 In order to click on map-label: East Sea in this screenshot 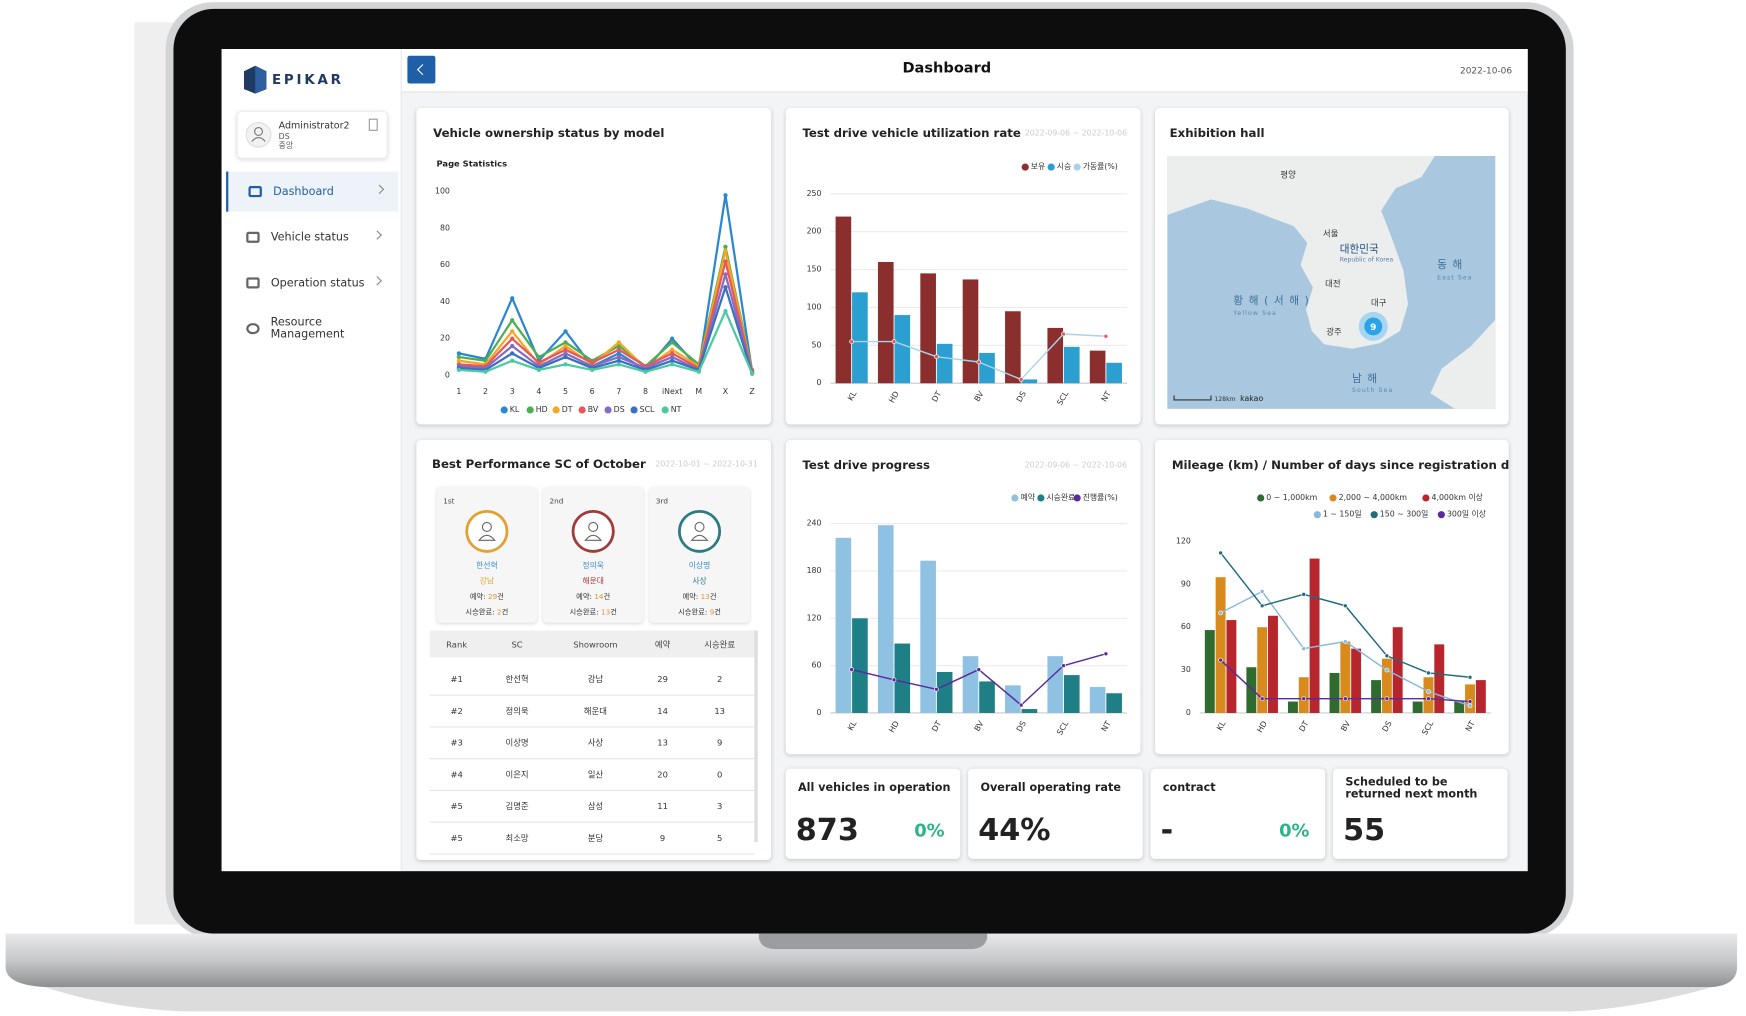, I will do `click(1455, 277)`.